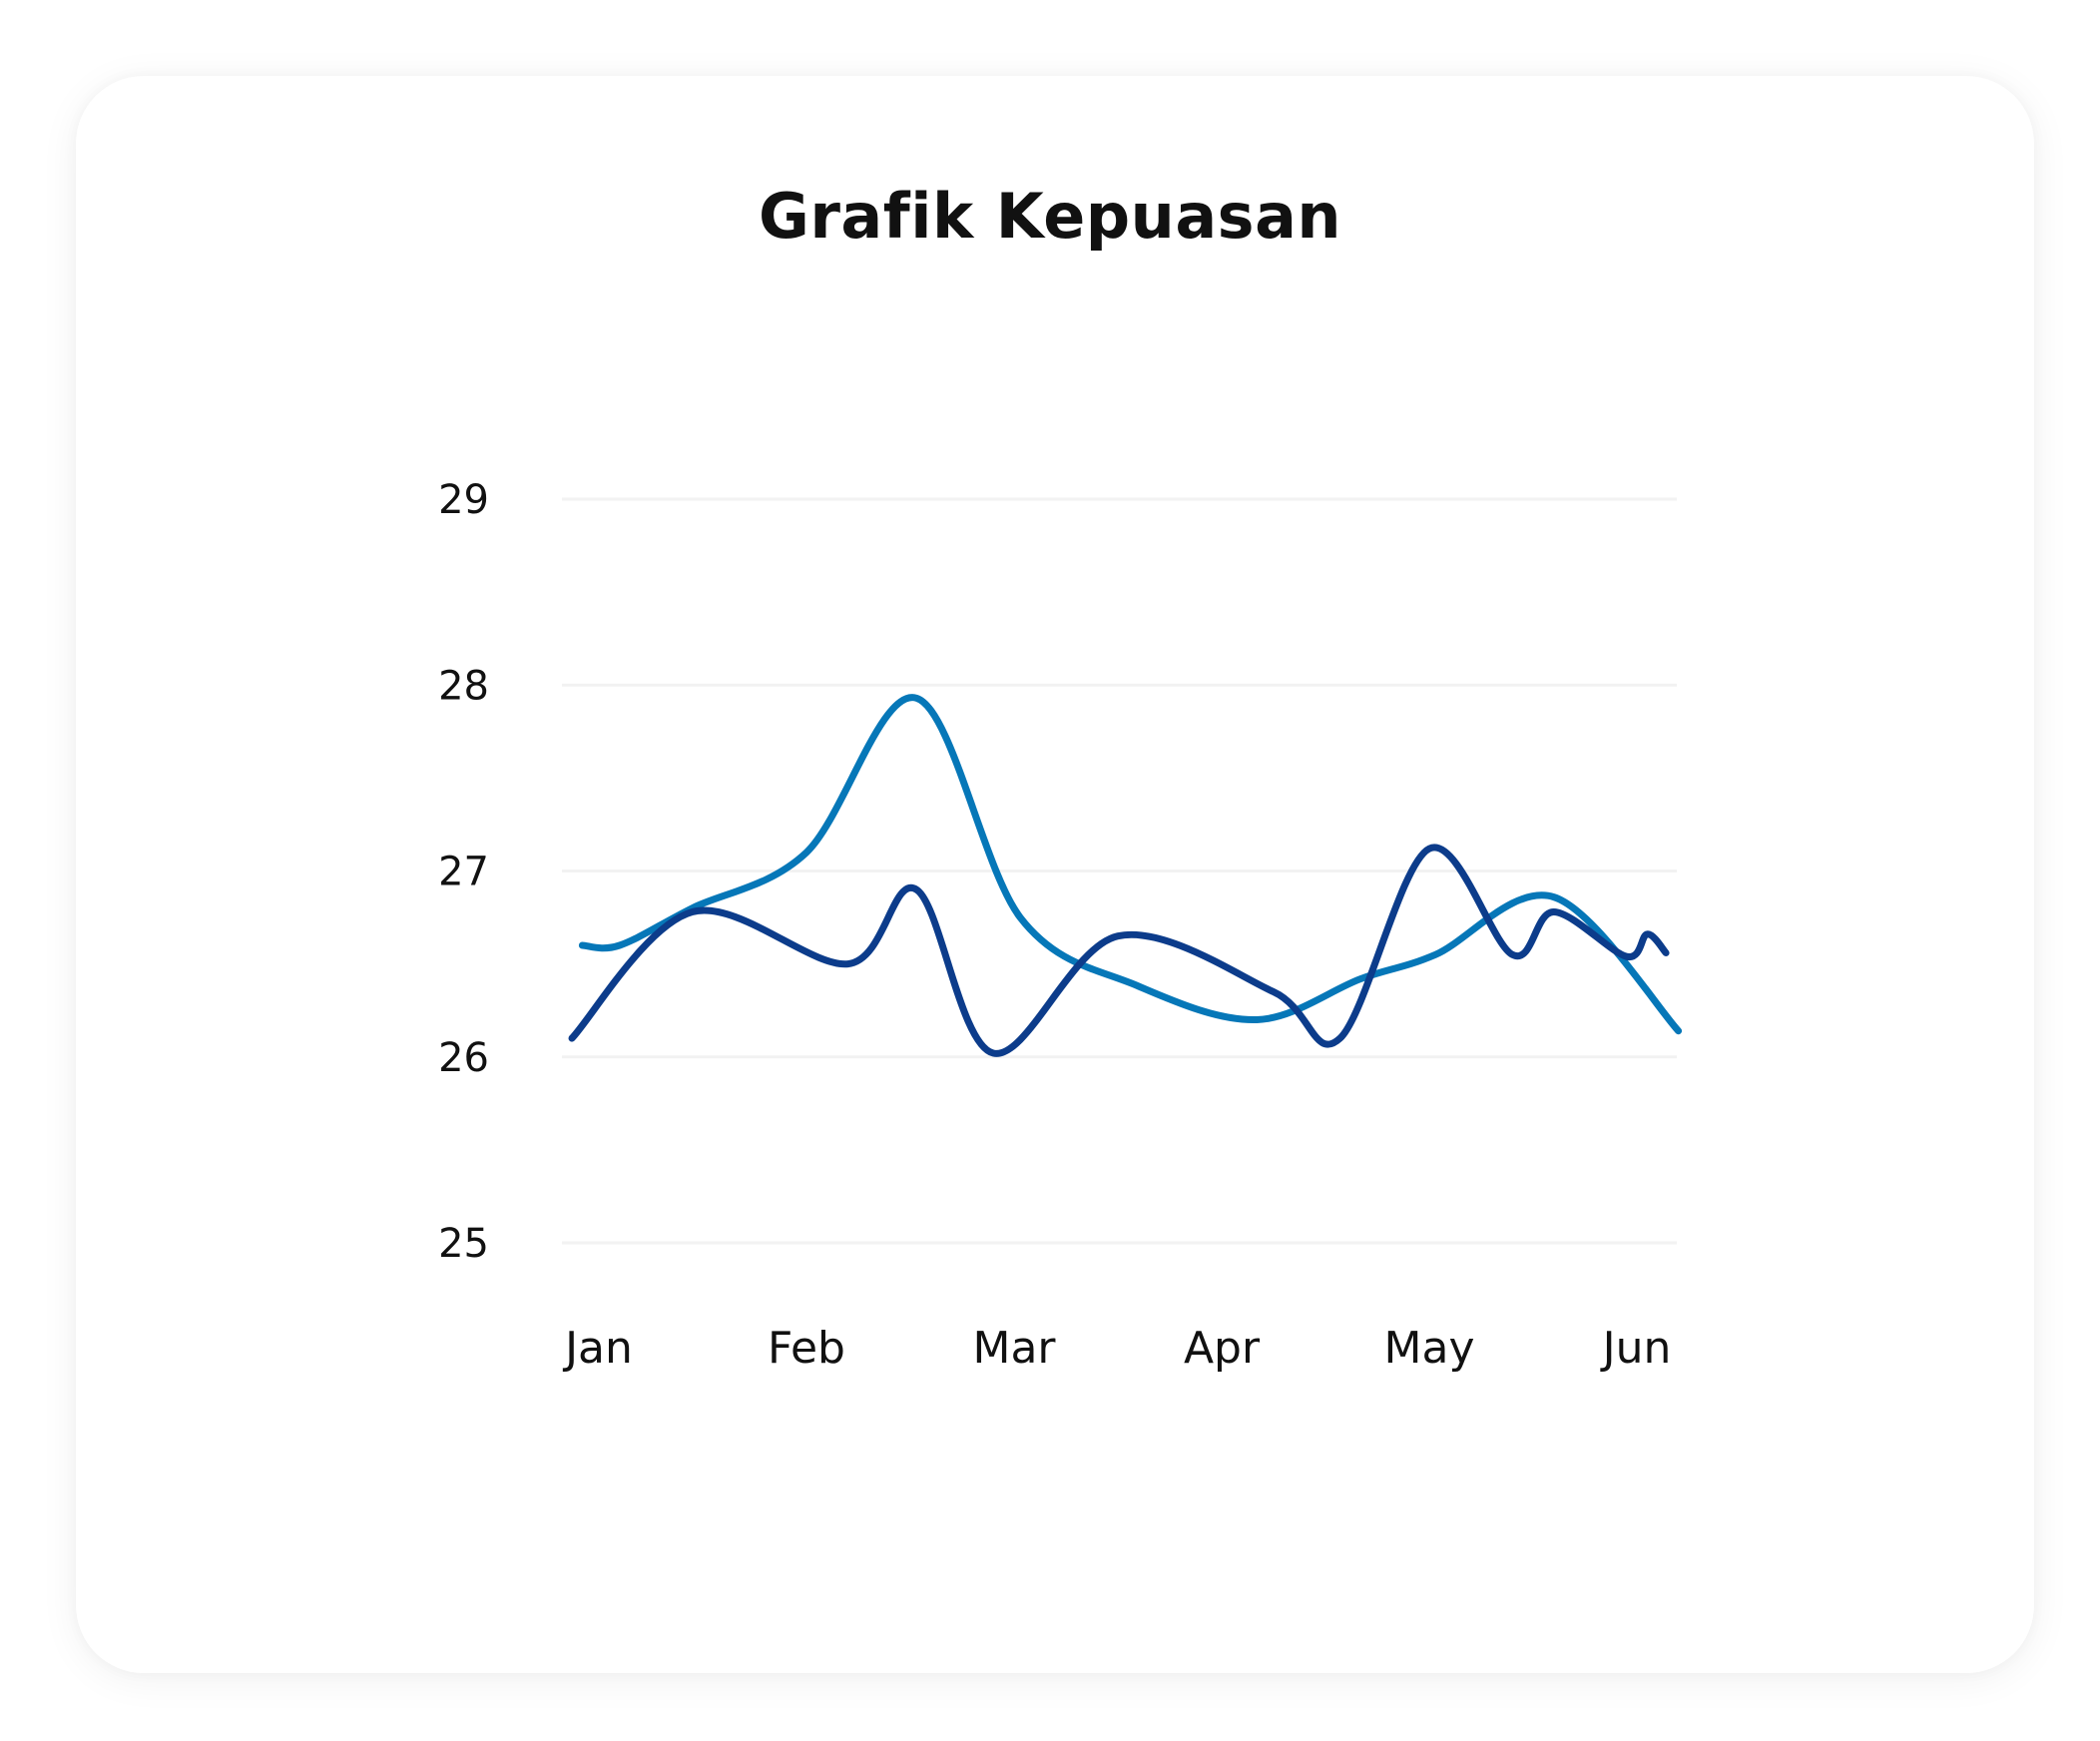 Image resolution: width=2100 pixels, height=1741 pixels. What do you see at coordinates (1222, 1348) in the screenshot?
I see `x-tick-label-apr: Apr` at bounding box center [1222, 1348].